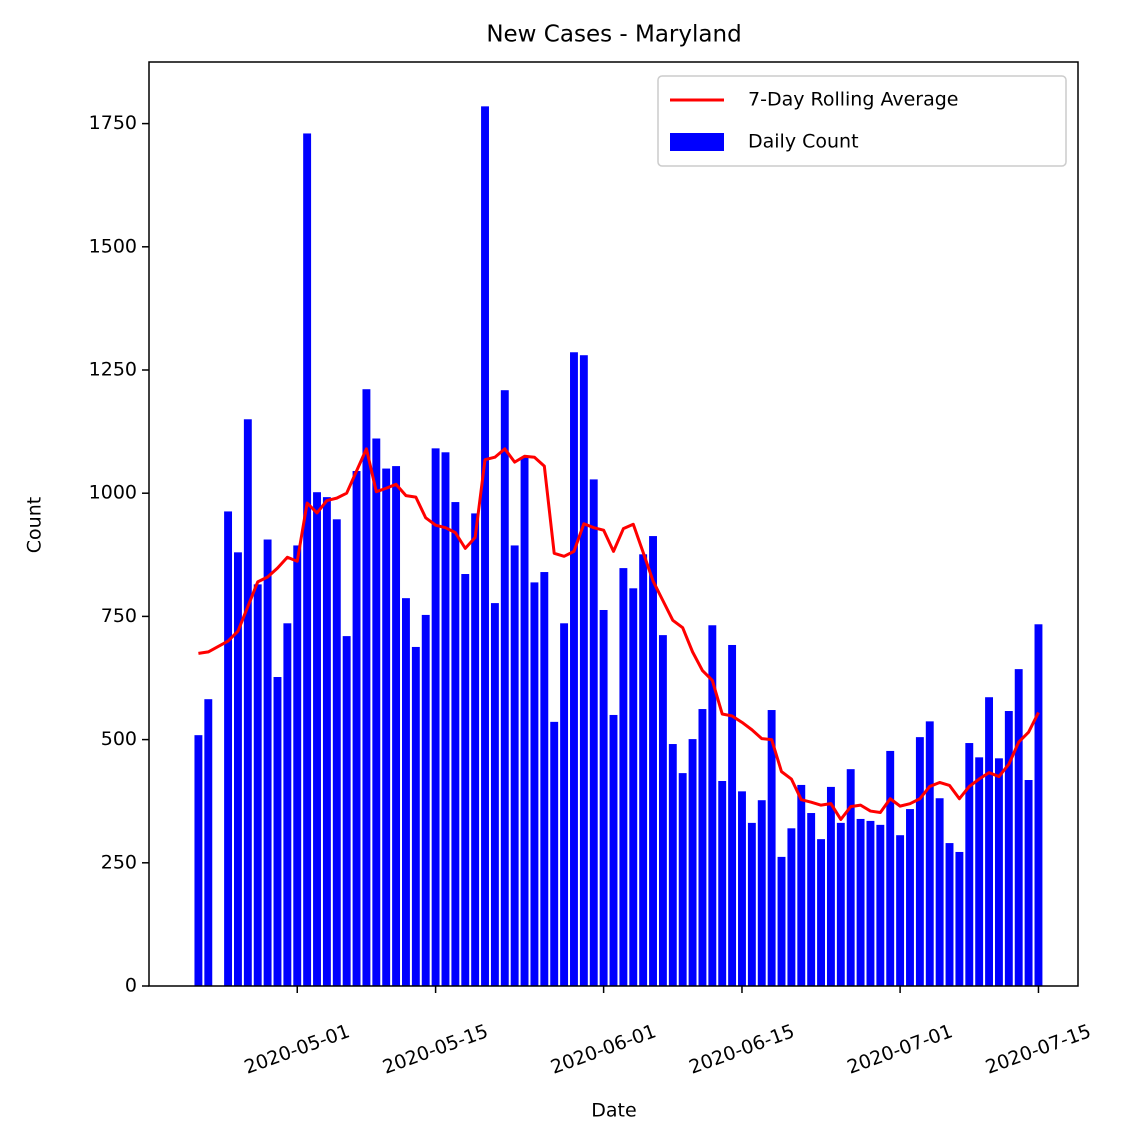 The width and height of the screenshot is (1133, 1146). I want to click on x-axis-label: Date, so click(613, 1111).